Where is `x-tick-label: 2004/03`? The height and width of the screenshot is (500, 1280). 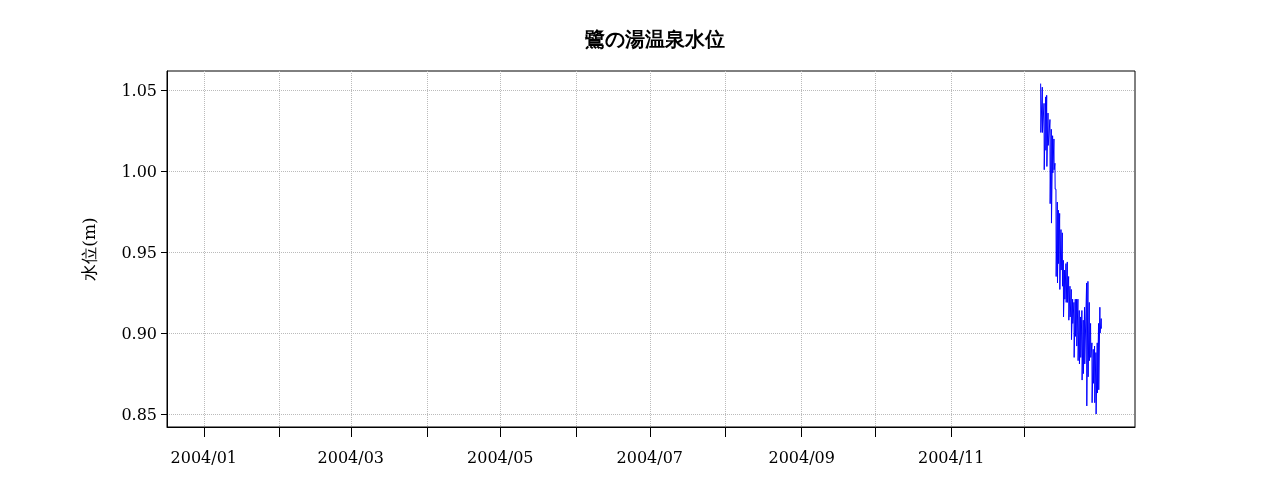
x-tick-label: 2004/03 is located at coordinates (351, 457).